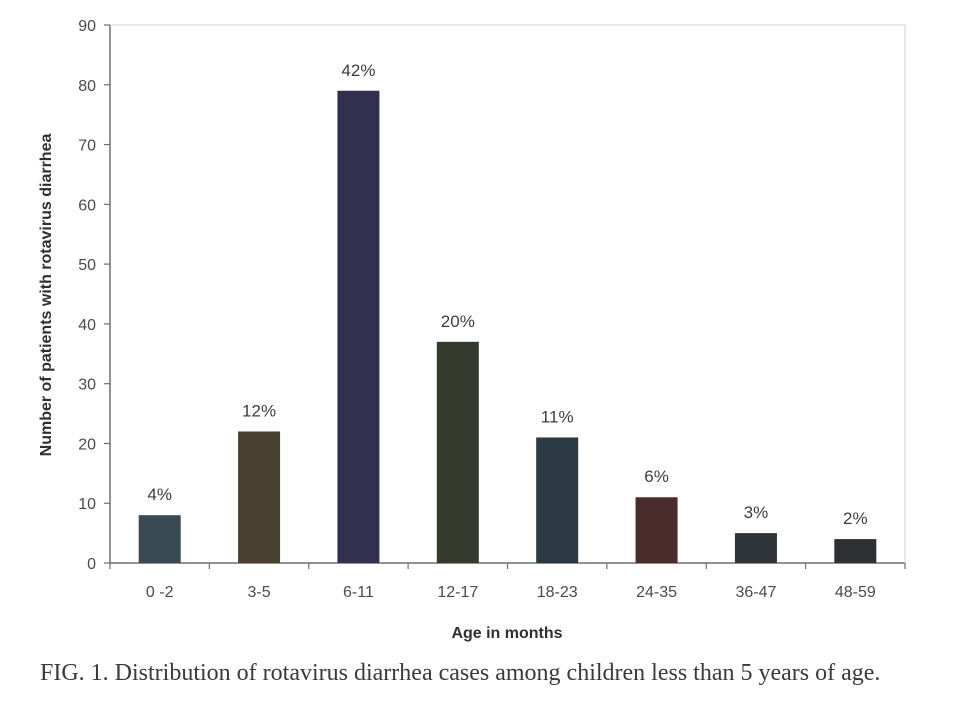 Image resolution: width=960 pixels, height=720 pixels. I want to click on bar-data-label: 20%, so click(458, 321).